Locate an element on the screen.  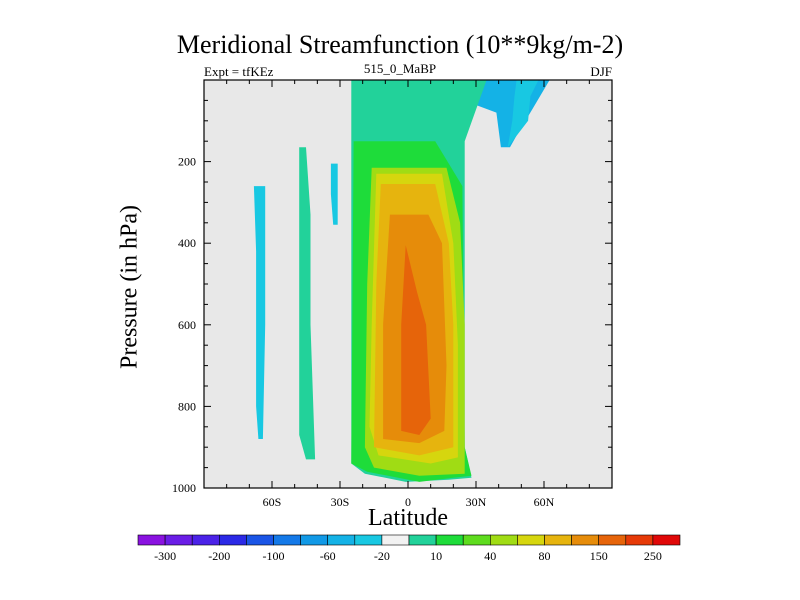
season-label: DJF is located at coordinates (601, 71).